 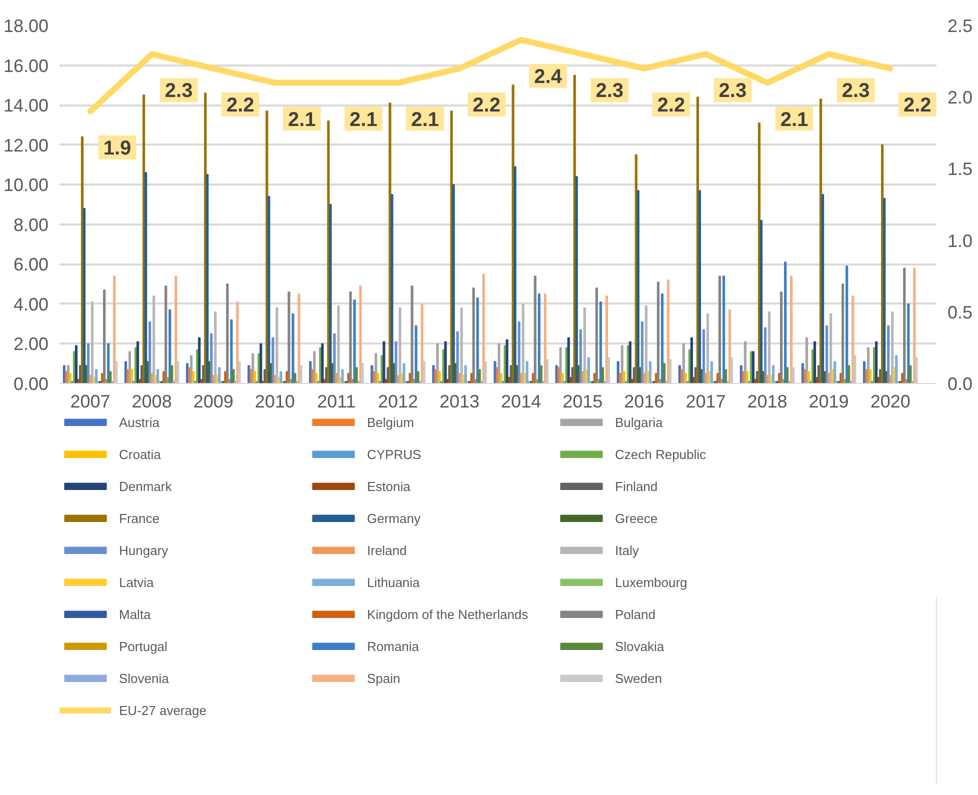 I want to click on y-tick-label: 4.00, so click(x=31, y=304).